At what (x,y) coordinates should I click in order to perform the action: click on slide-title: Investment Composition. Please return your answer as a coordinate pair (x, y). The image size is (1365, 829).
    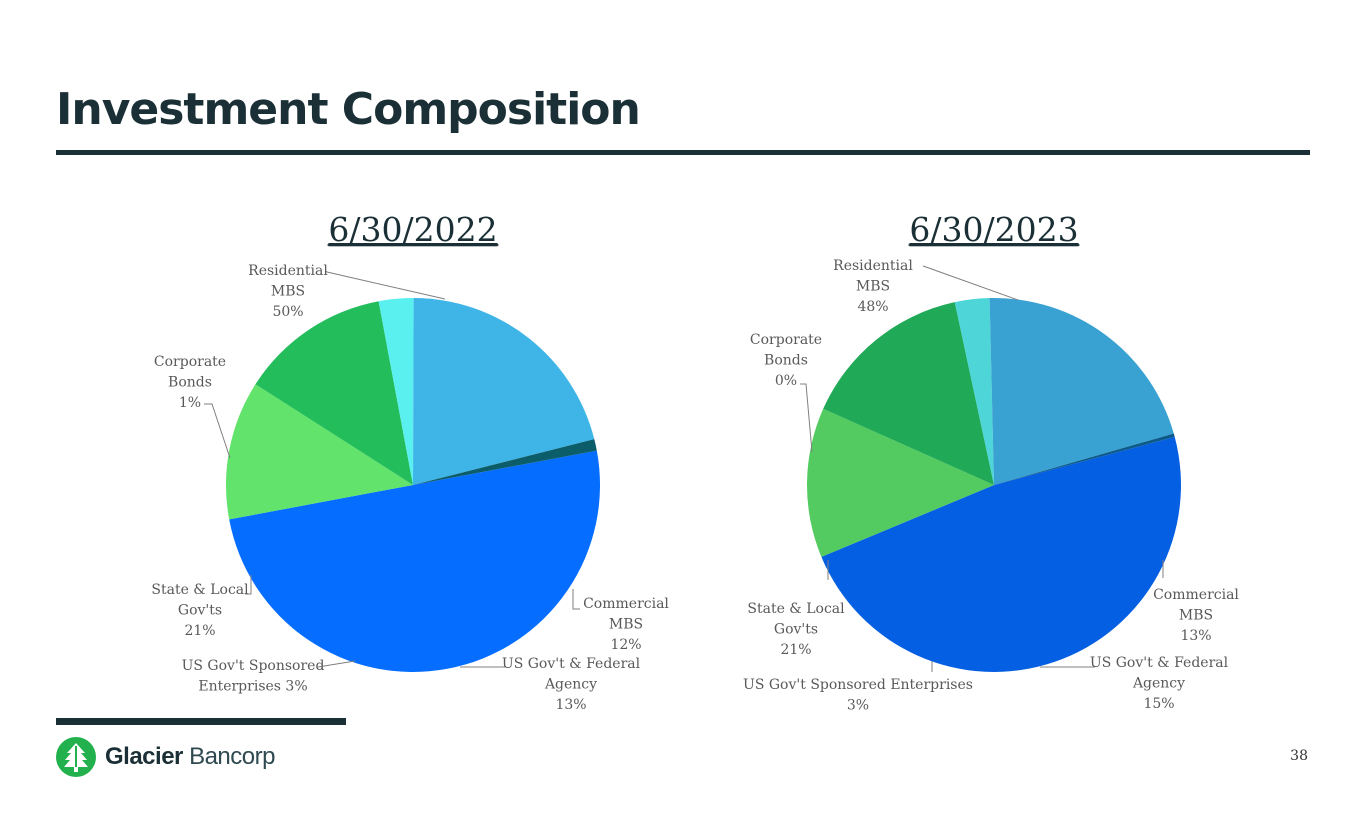
    Looking at the image, I should click on (348, 109).